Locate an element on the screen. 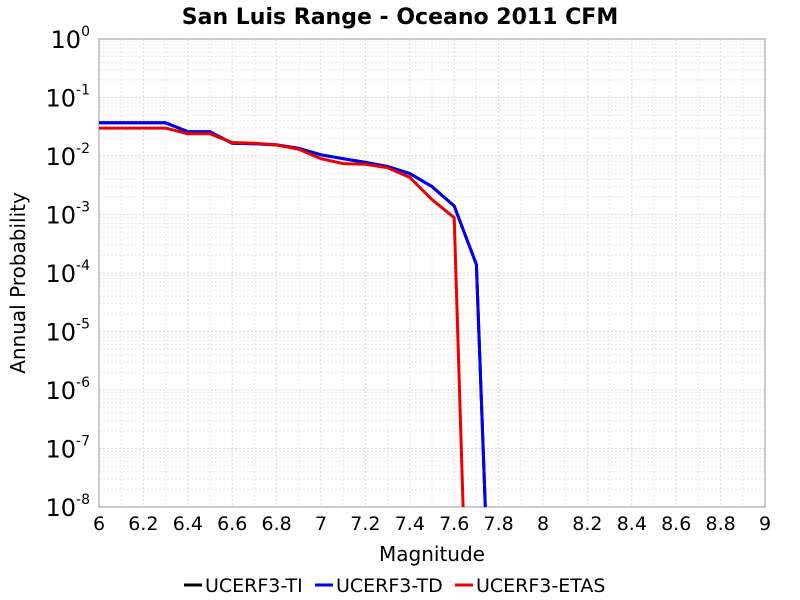 The width and height of the screenshot is (800, 600). x-tick-label: 6.8 is located at coordinates (276, 524).